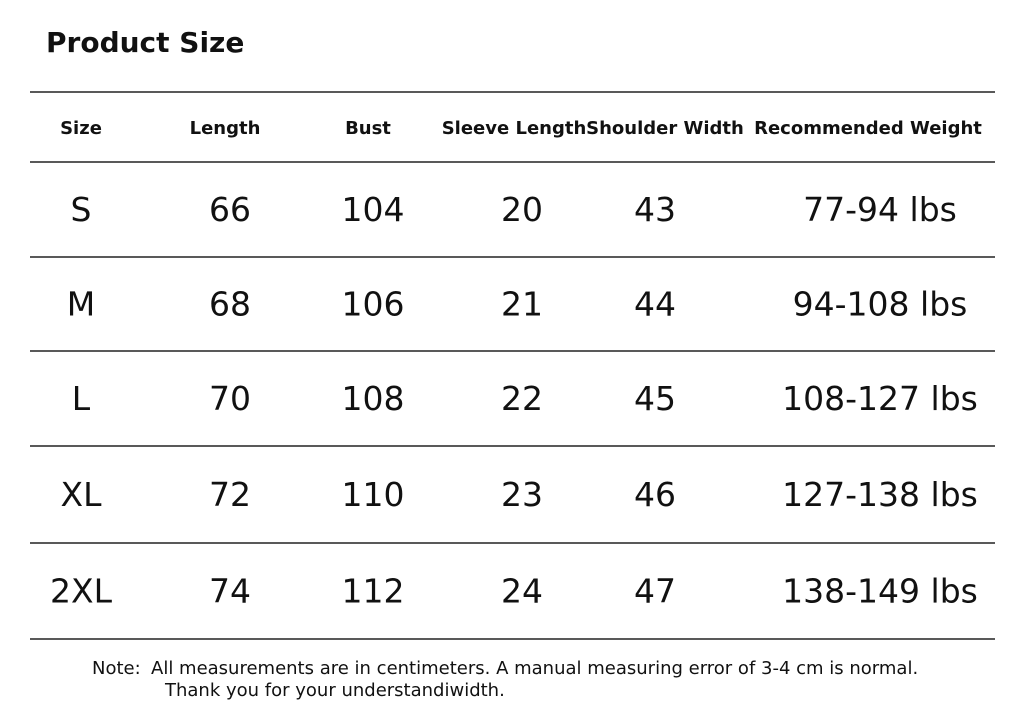 Image resolution: width=1024 pixels, height=724 pixels. What do you see at coordinates (514, 128) in the screenshot?
I see `column-header: Sleeve Length` at bounding box center [514, 128].